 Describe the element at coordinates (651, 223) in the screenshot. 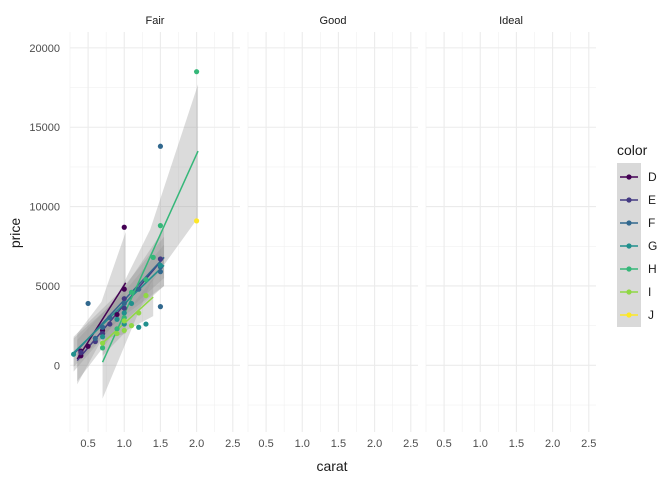

I see `legend-label: F` at that location.